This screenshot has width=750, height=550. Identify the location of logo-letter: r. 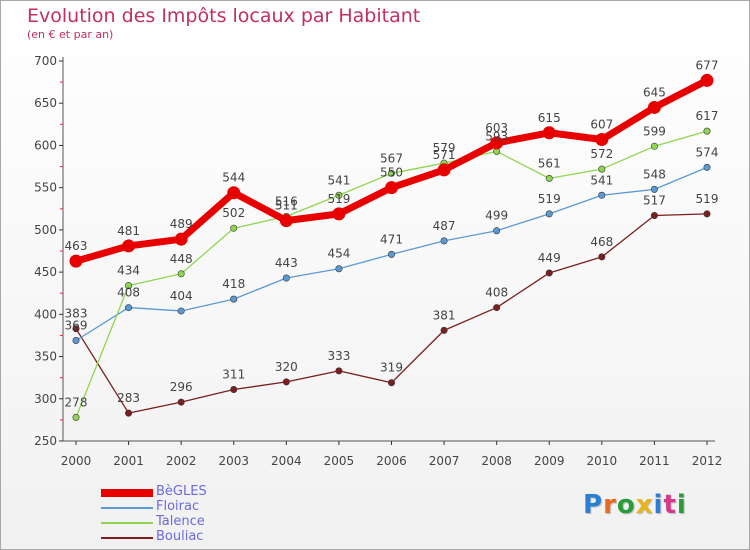
(610, 505).